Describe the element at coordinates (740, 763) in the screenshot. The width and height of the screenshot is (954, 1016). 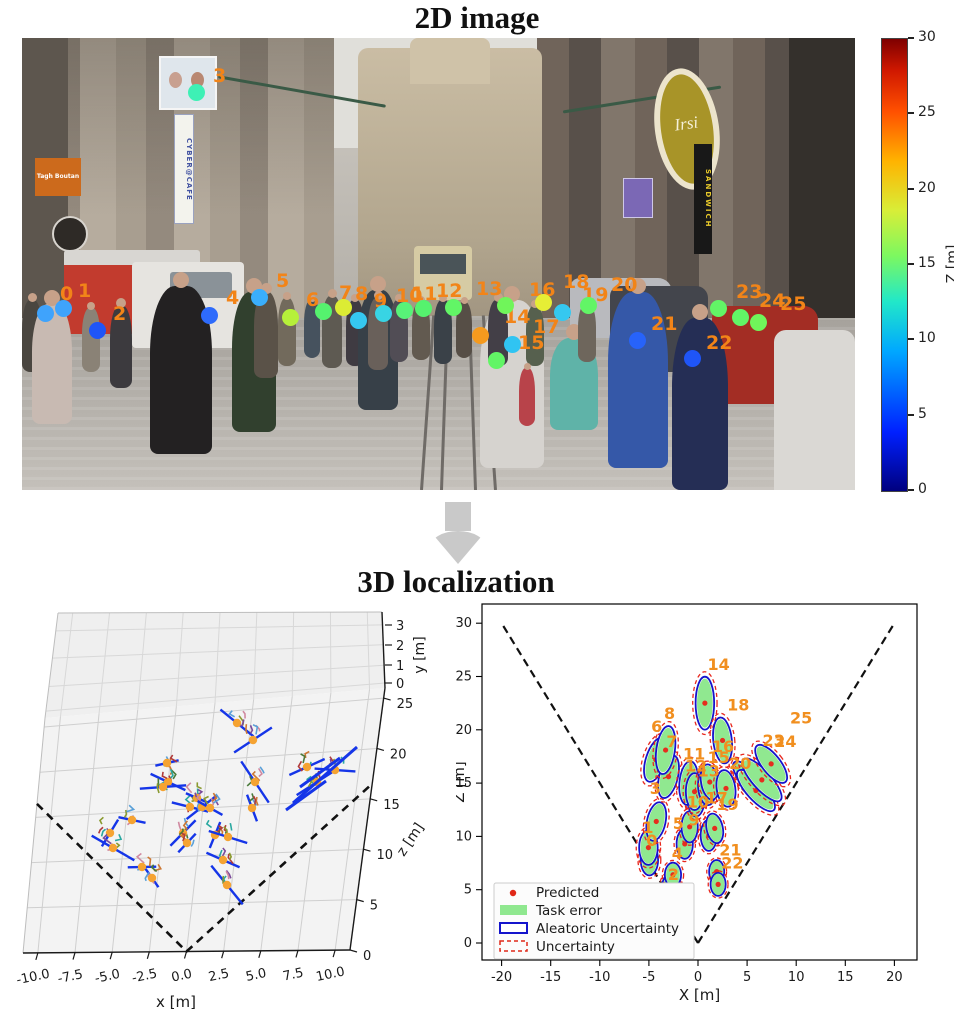
I see `person-number-20: 20` at that location.